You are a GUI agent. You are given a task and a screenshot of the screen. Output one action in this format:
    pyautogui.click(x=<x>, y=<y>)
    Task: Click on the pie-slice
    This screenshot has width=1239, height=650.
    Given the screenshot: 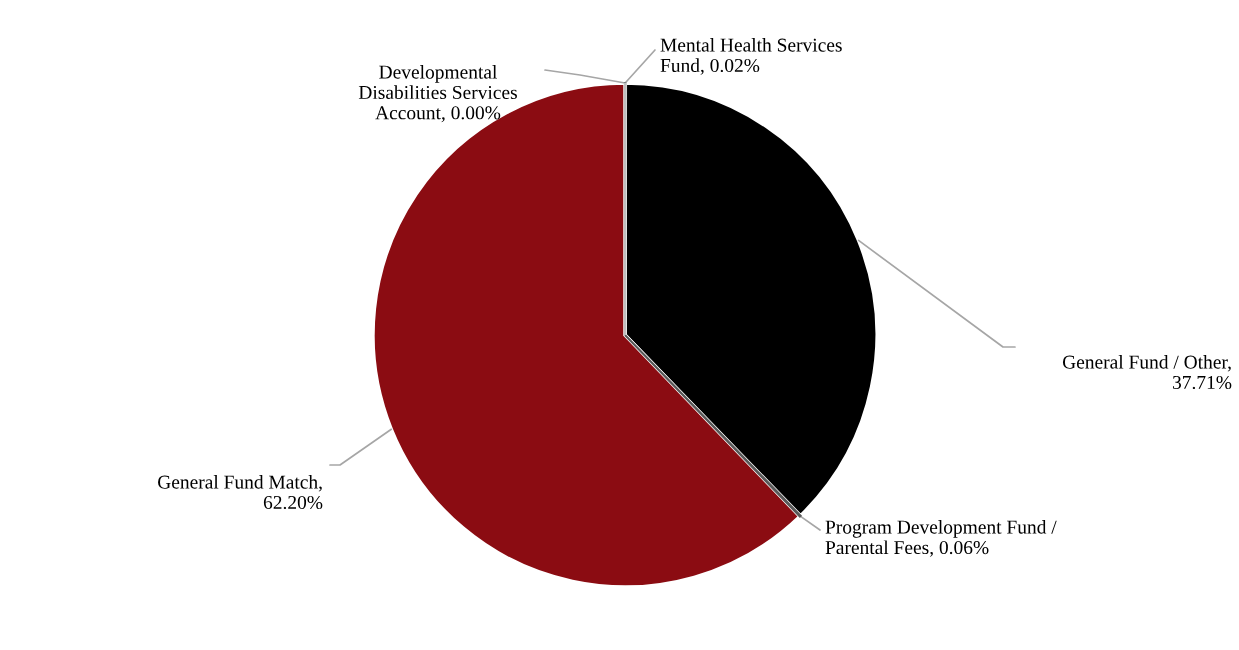 What is the action you would take?
    pyautogui.click(x=712, y=425)
    